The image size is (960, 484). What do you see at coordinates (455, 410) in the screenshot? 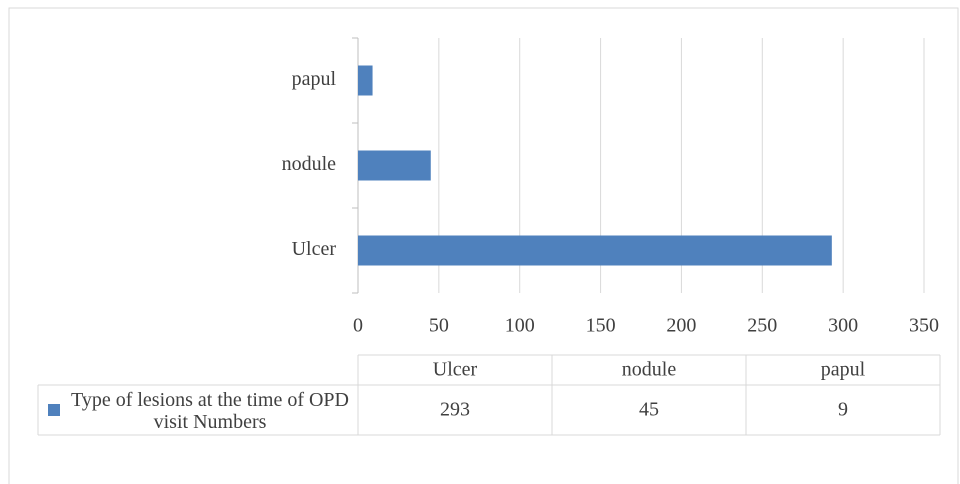
I see `table-value: 293` at bounding box center [455, 410].